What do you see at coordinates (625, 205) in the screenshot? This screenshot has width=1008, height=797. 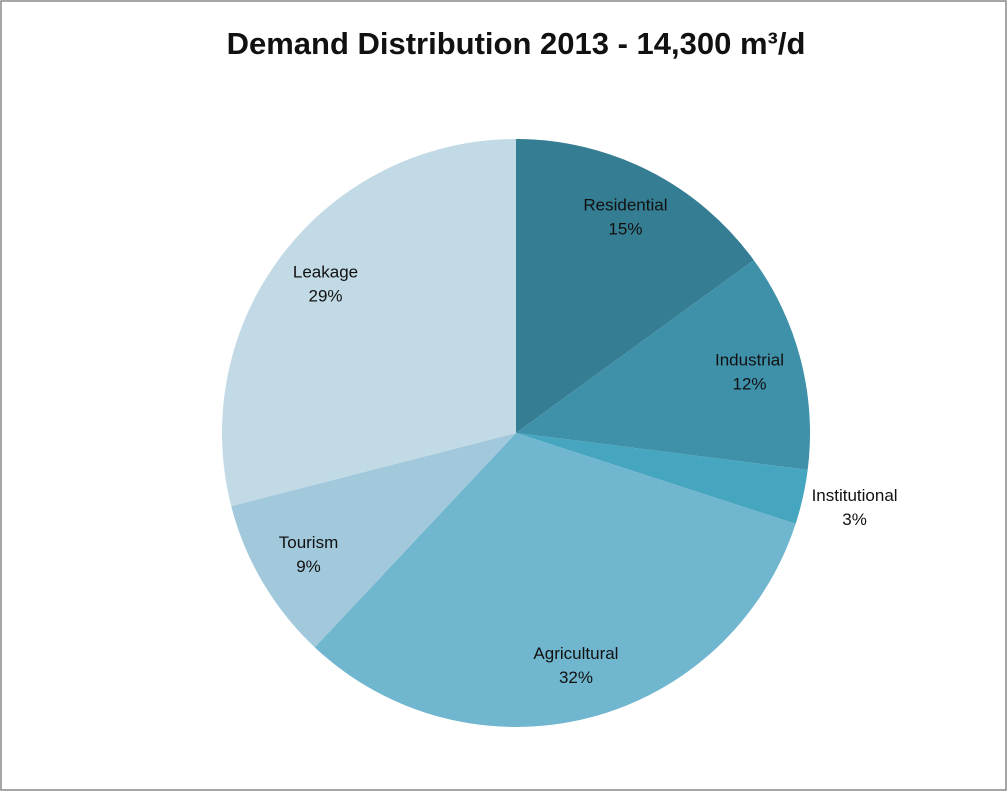 I see `slice-label: Residential` at bounding box center [625, 205].